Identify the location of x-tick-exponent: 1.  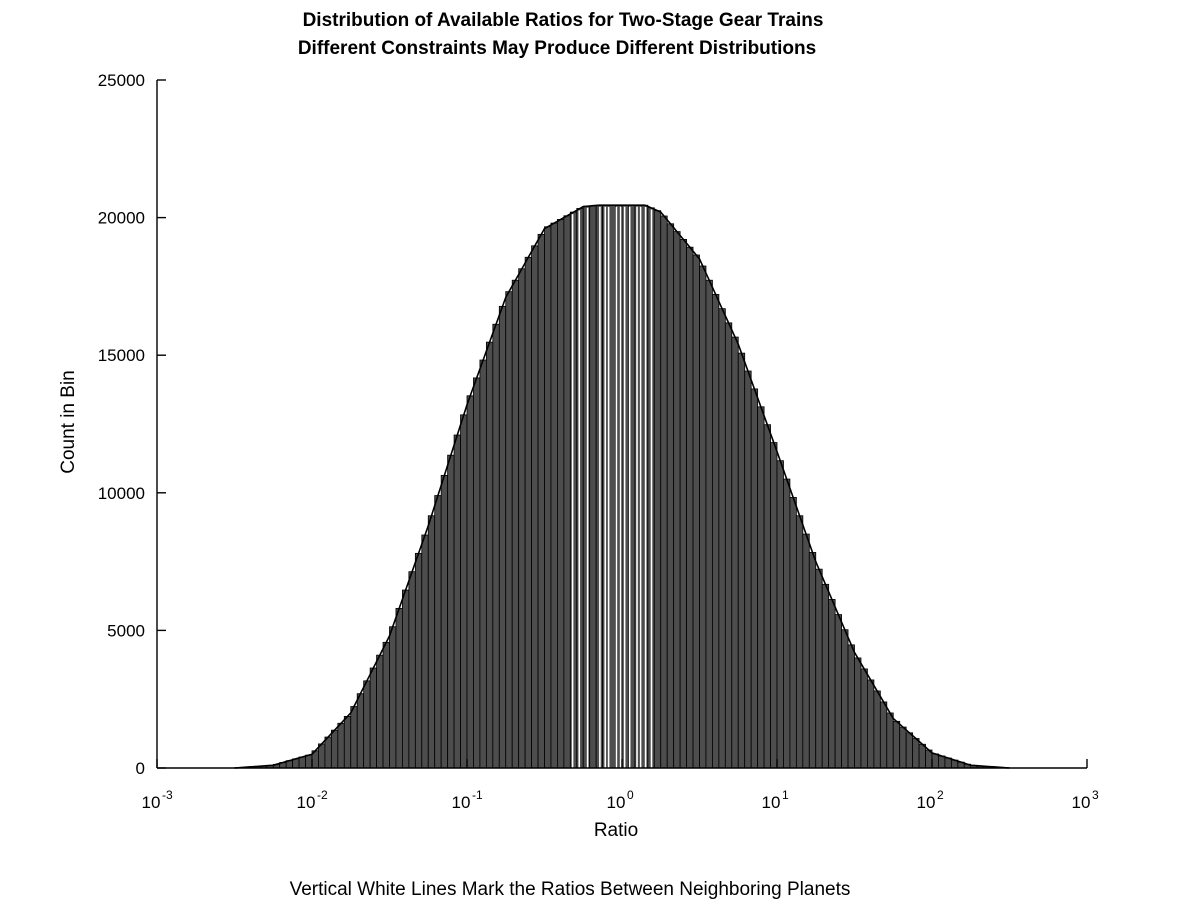
(785, 795).